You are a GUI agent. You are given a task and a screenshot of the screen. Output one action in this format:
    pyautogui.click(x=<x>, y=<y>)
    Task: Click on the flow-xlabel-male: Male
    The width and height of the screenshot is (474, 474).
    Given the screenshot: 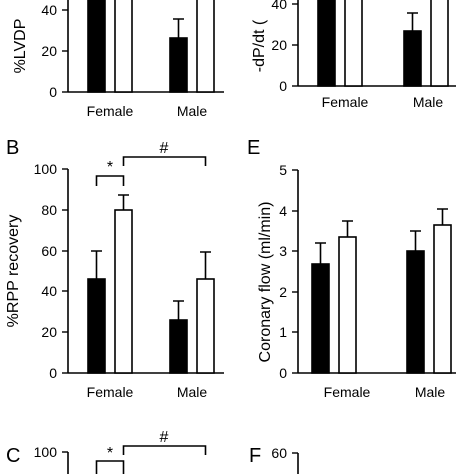 What is the action you would take?
    pyautogui.click(x=430, y=392)
    